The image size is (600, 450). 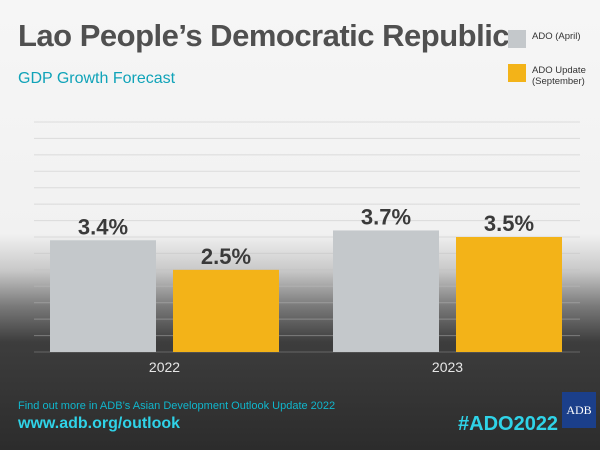 What do you see at coordinates (517, 73) in the screenshot?
I see `legend-swatch-ado-update` at bounding box center [517, 73].